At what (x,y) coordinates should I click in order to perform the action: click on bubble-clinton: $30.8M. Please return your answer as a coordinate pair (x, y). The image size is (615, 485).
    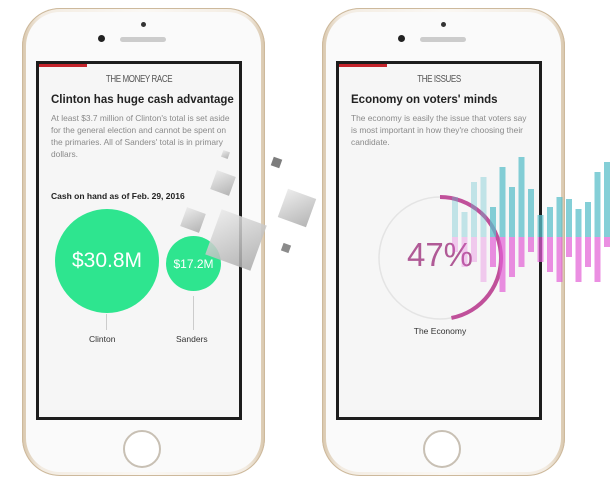
    Looking at the image, I should click on (107, 261).